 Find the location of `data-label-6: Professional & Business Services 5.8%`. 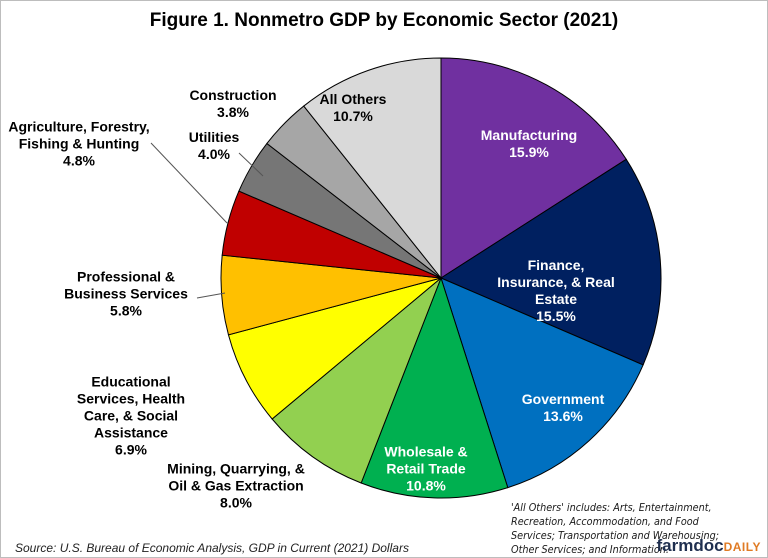

data-label-6: Professional & Business Services 5.8% is located at coordinates (126, 294).